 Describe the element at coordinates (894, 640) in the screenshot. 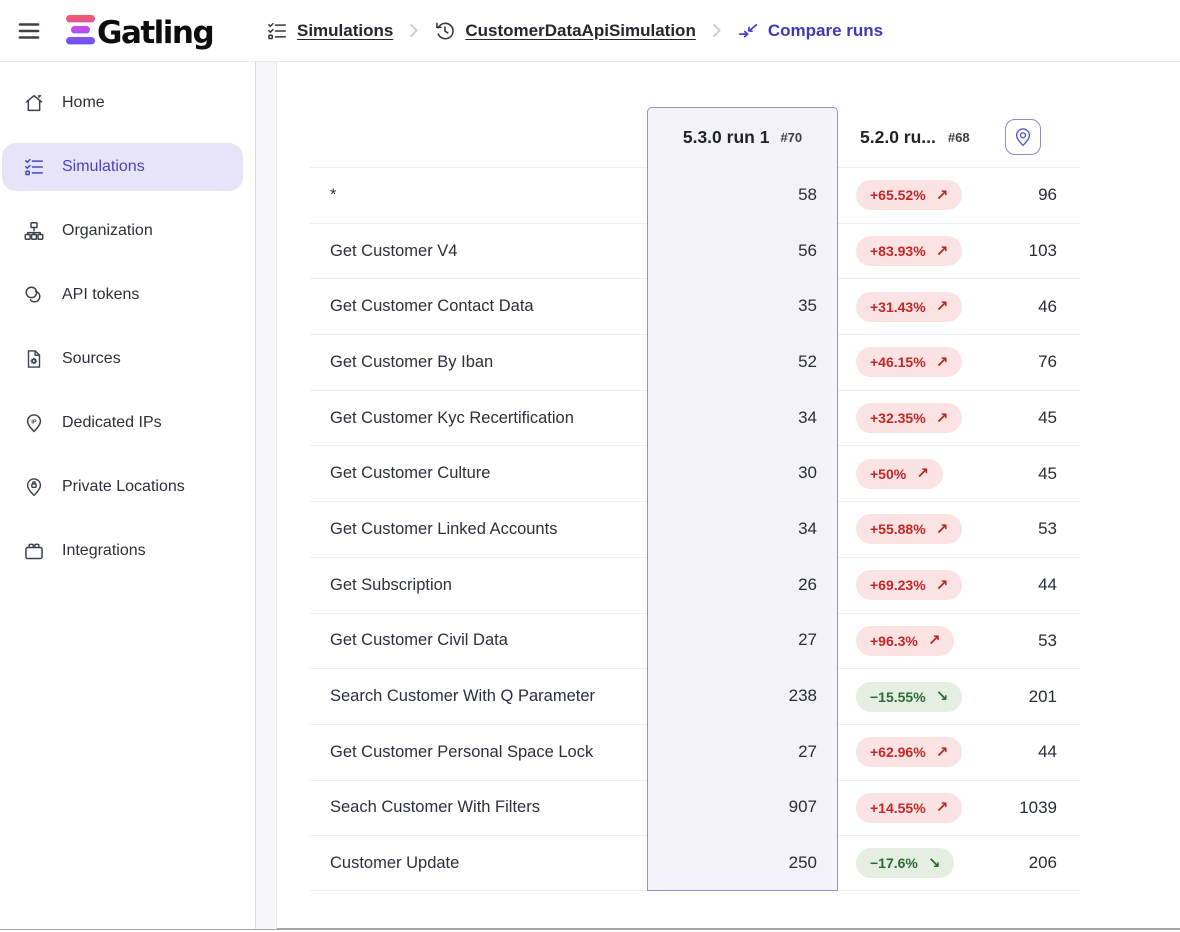

I see `delta-value: +96.3%` at that location.